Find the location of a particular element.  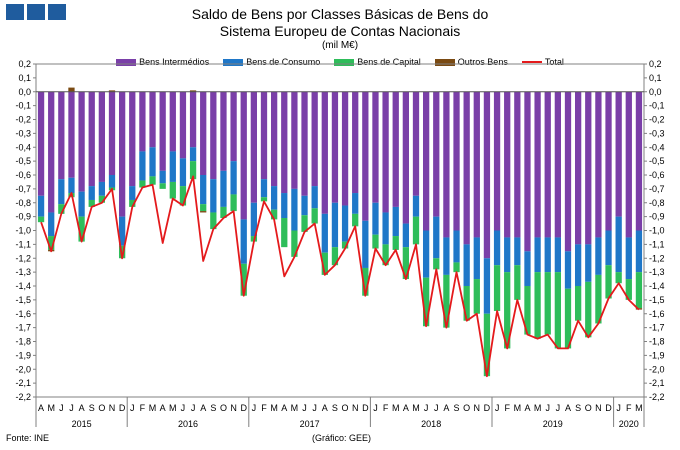

y-tick-label-left: -0,8 is located at coordinates (23, 203).